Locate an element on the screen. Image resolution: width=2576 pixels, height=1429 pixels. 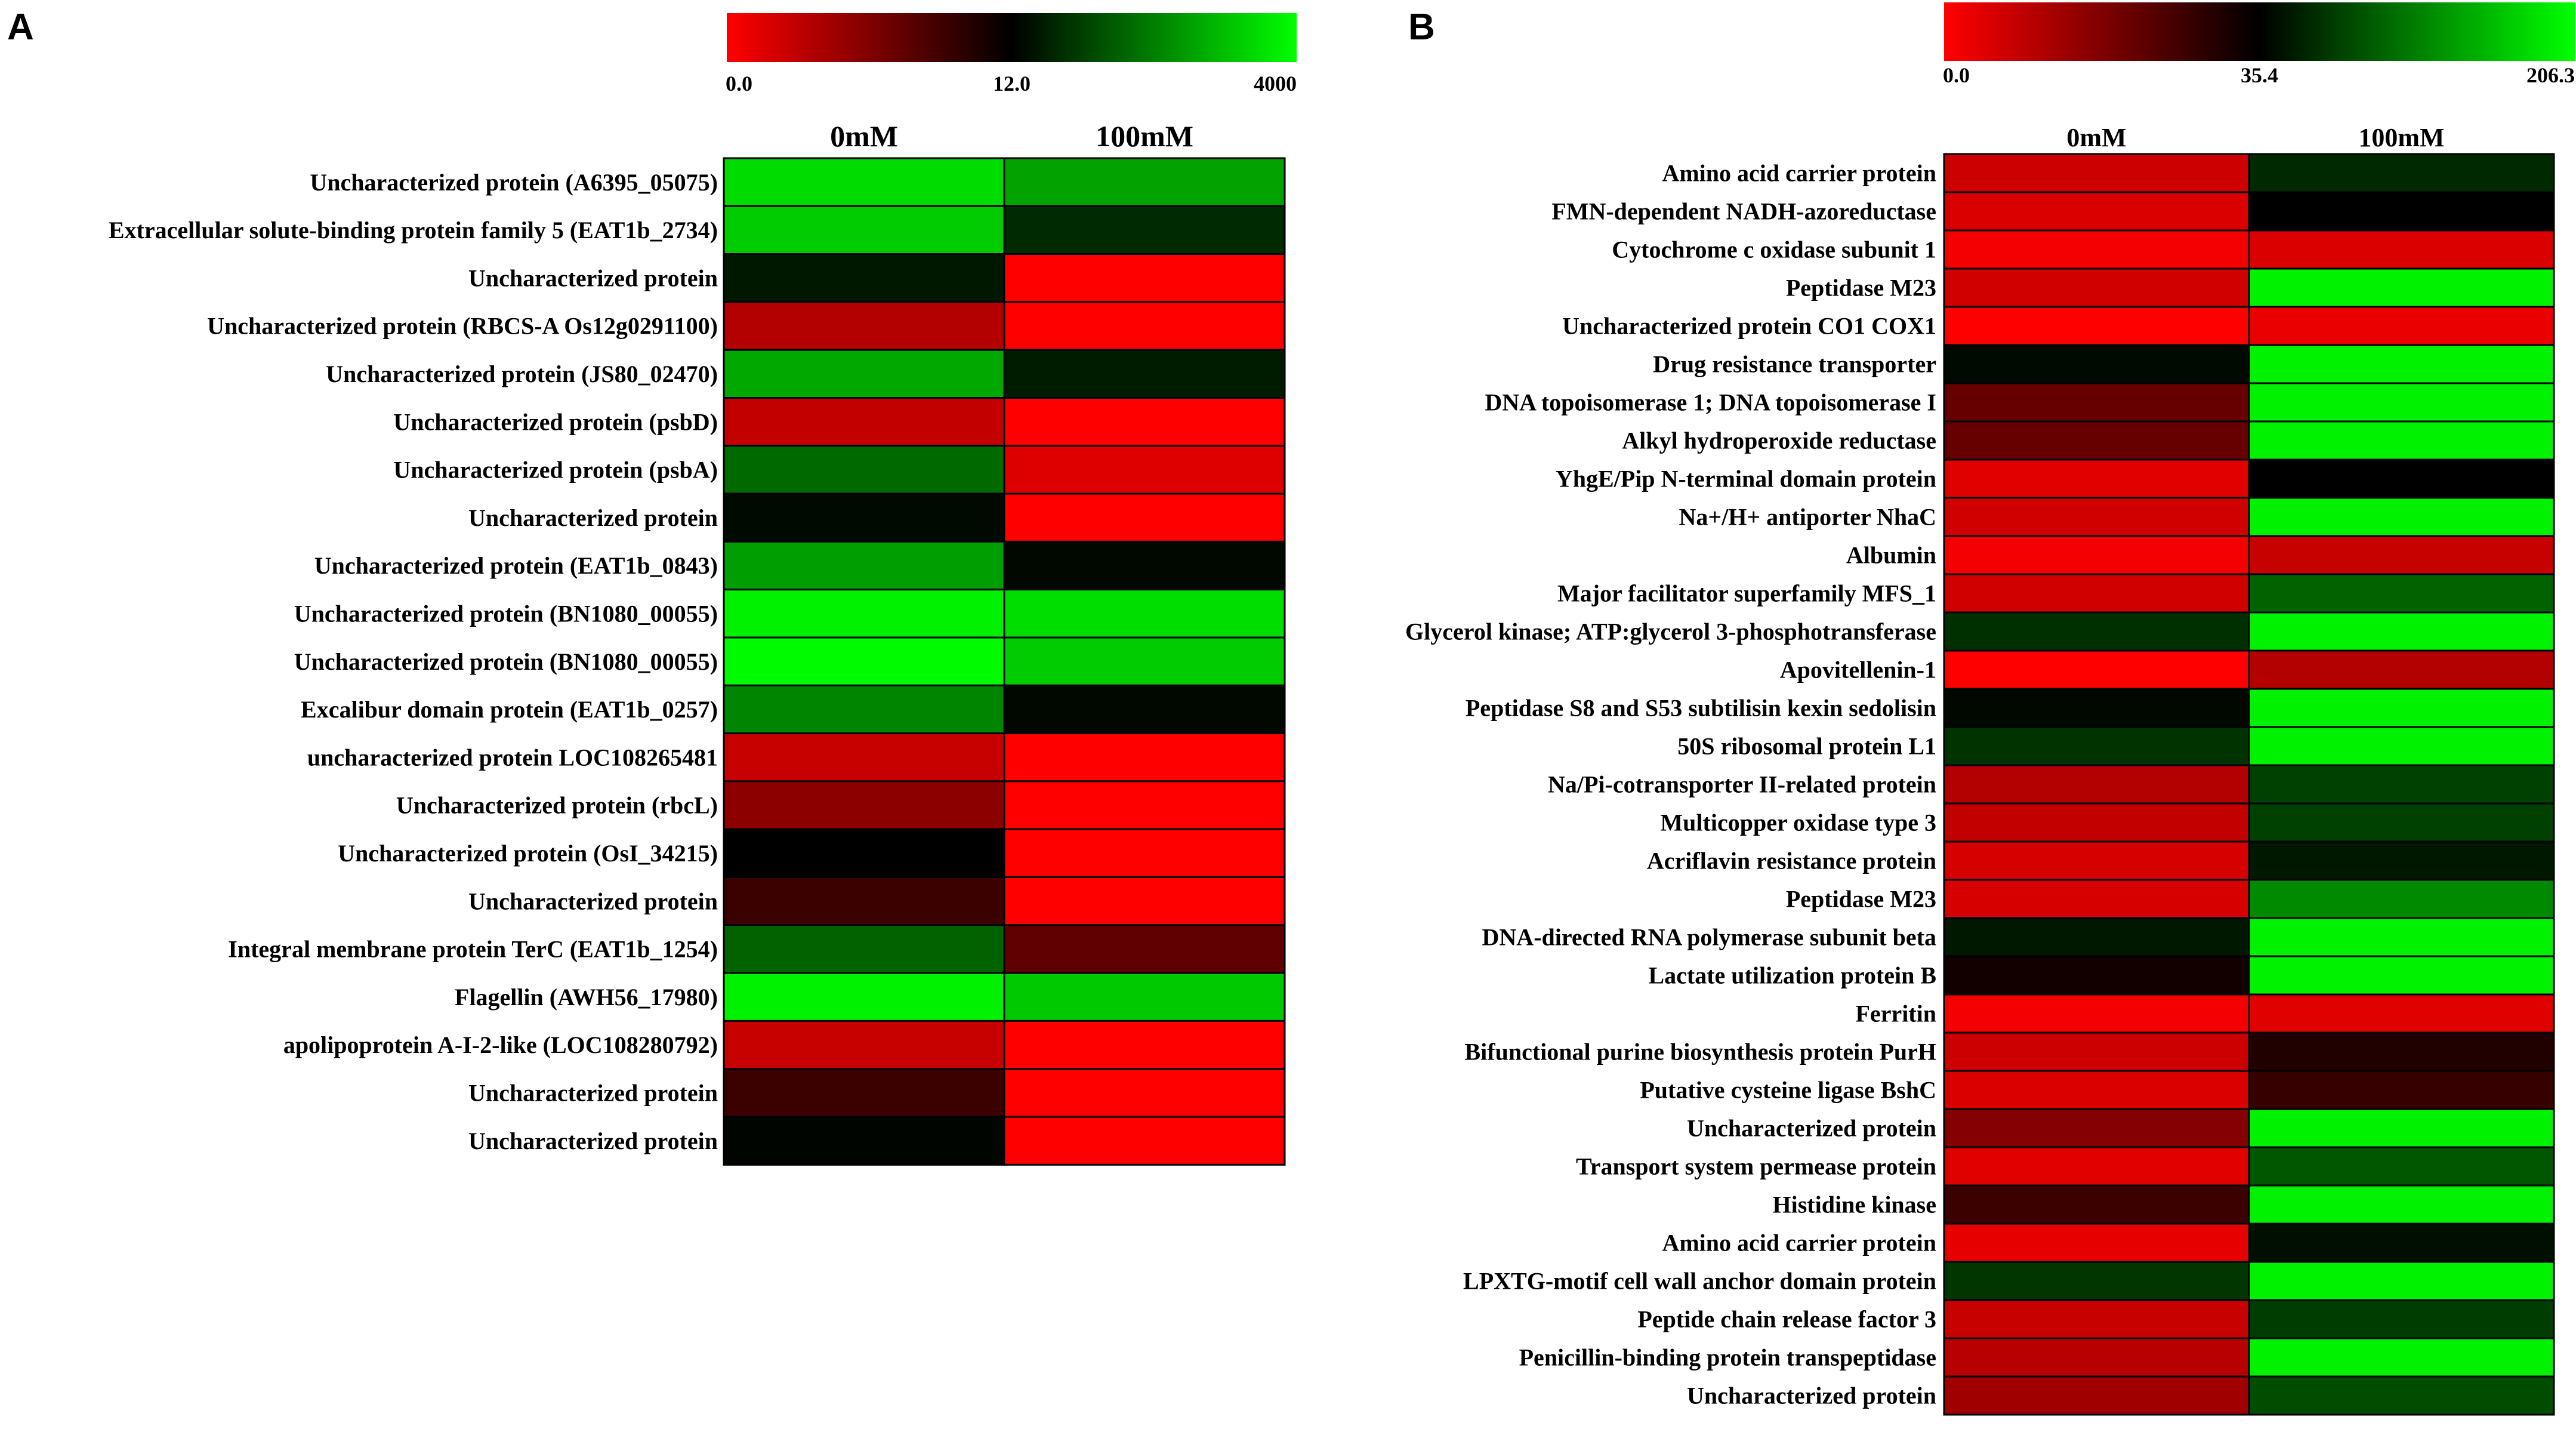
heatmap-cell-b-r31-c2 is located at coordinates (2401, 1319).